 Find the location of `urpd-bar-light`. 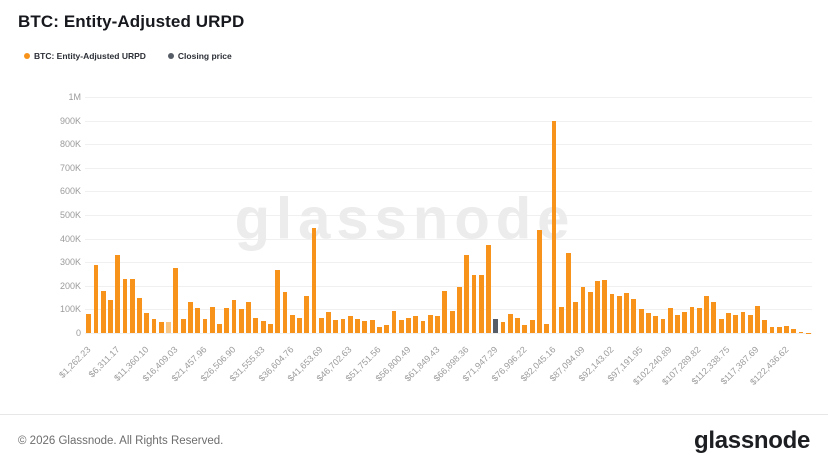

urpd-bar-light is located at coordinates (168, 327).